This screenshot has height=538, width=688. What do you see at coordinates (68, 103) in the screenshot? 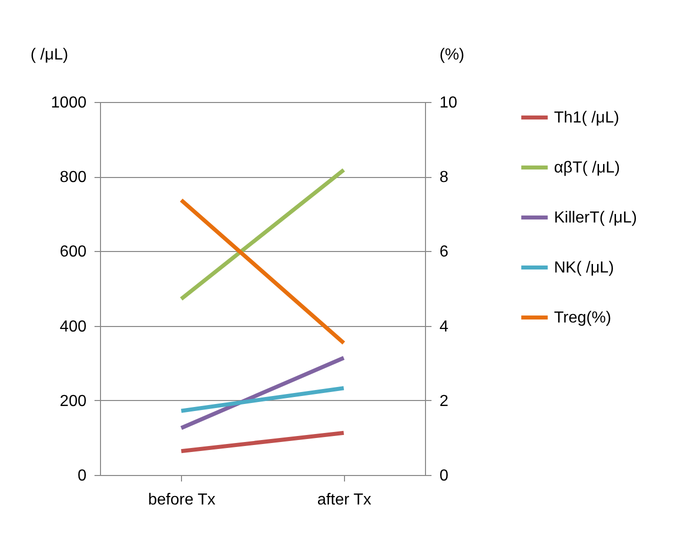
I see `y-tick-label: 1000` at bounding box center [68, 103].